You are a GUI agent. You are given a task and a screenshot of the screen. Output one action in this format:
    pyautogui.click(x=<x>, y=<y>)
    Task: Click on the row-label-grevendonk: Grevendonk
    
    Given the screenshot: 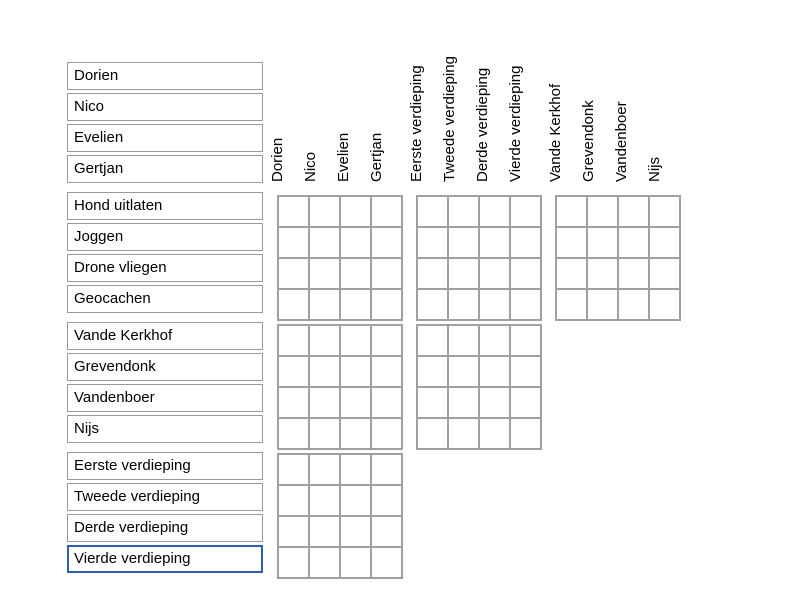 What is the action you would take?
    pyautogui.click(x=165, y=367)
    